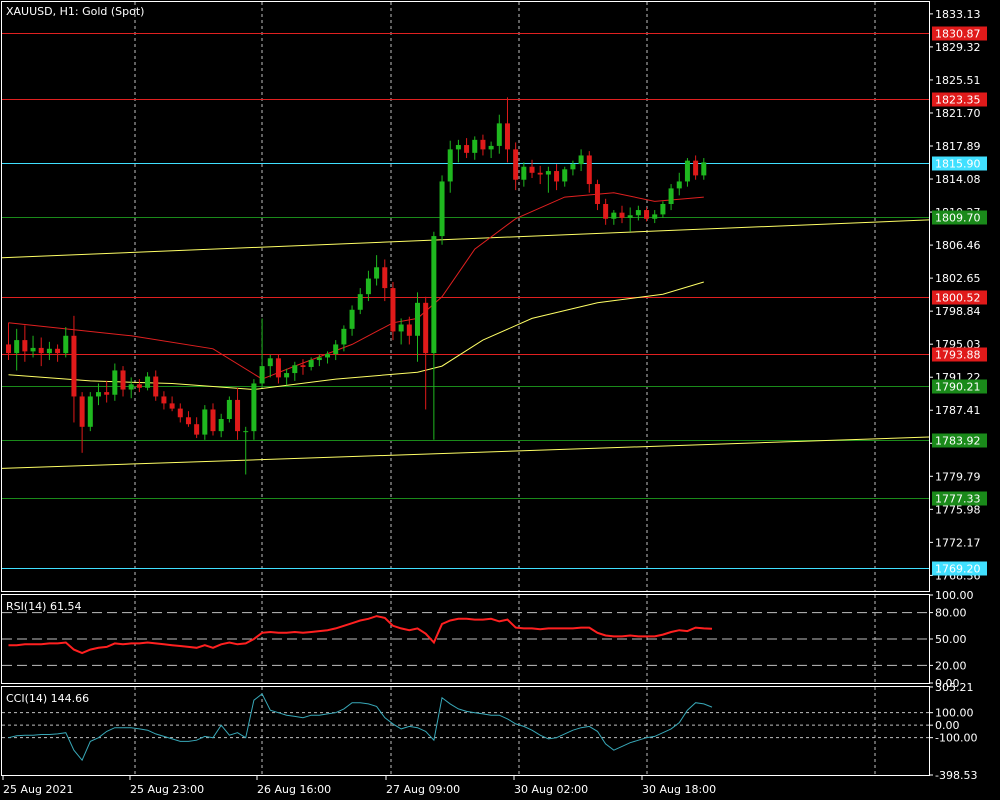  I want to click on cci-tick-label: 0.00, so click(947, 725).